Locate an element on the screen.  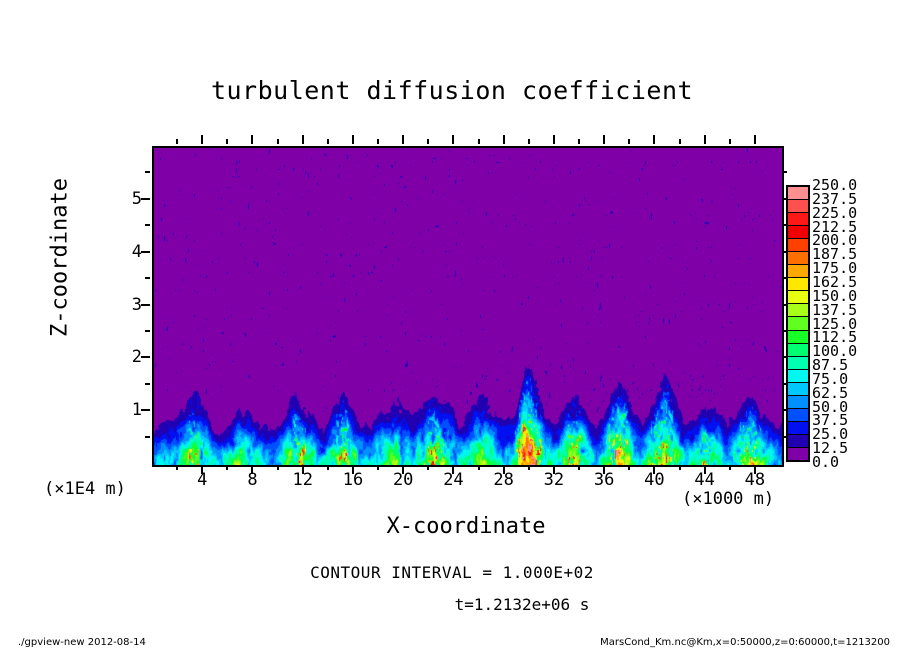
contour-interval-note: CONTOUR INTERVAL = 1.000E+02 is located at coordinates (452, 572).